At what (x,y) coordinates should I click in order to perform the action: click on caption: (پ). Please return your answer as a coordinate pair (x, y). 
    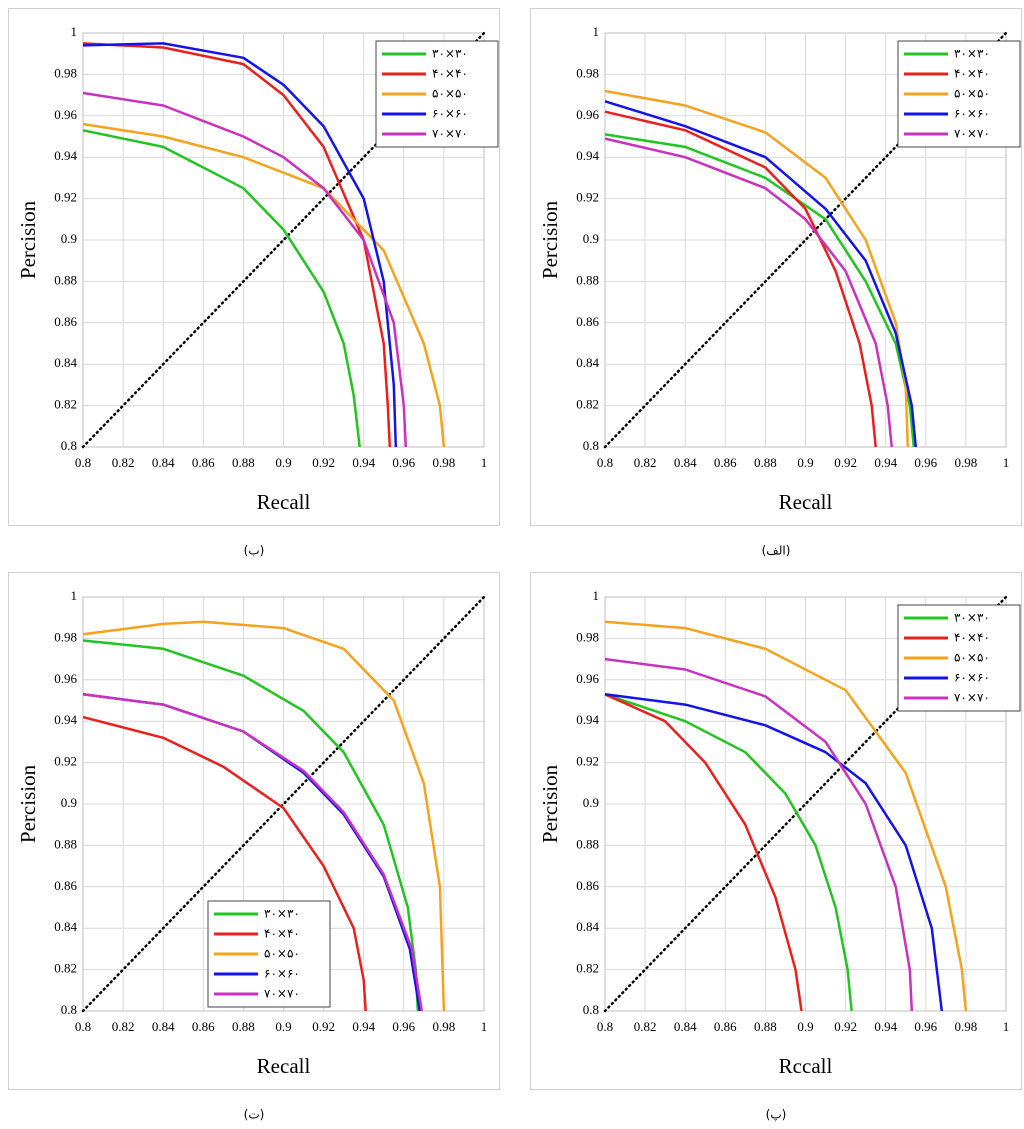
    Looking at the image, I should click on (776, 1115).